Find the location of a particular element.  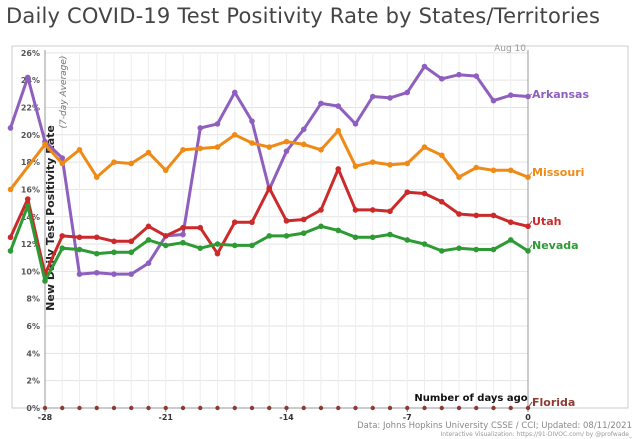

x-tick-label: -7 is located at coordinates (407, 417).